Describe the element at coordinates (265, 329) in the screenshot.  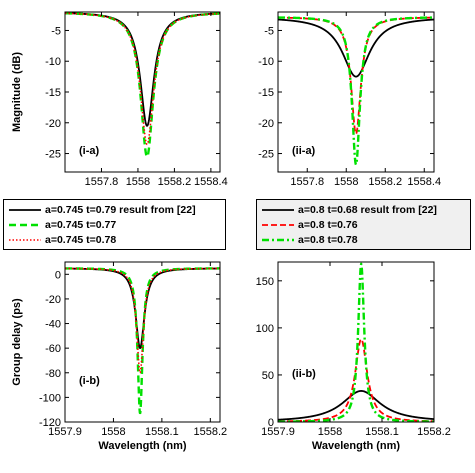
I see `y-tick-label: 100` at that location.